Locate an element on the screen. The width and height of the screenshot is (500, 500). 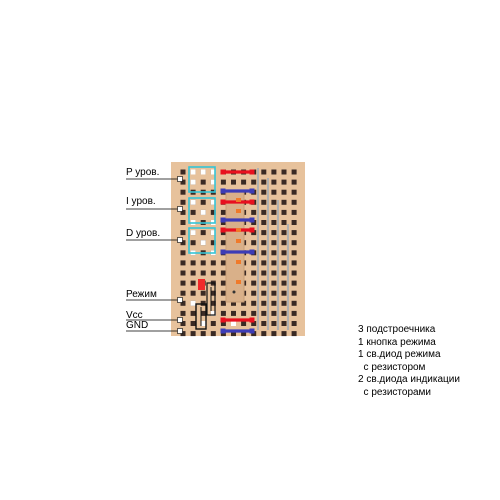
label-leader-lines is located at coordinates (154, 255).